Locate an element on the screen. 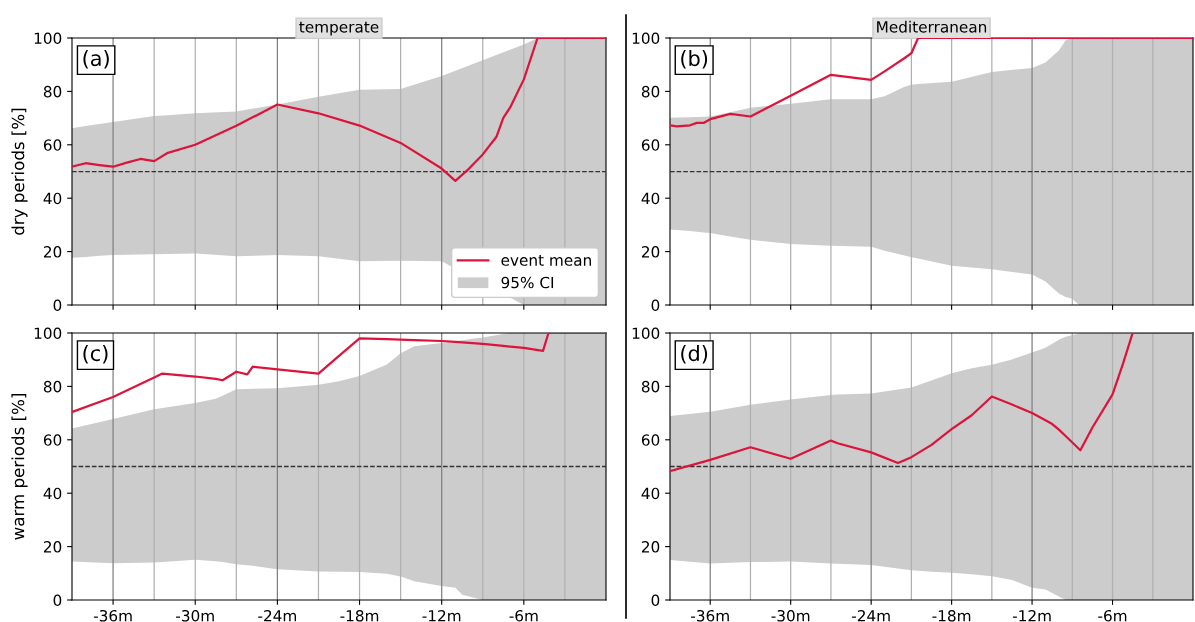 The image size is (1195, 622). y-axis-title: dry periods [%] is located at coordinates (19, 171).